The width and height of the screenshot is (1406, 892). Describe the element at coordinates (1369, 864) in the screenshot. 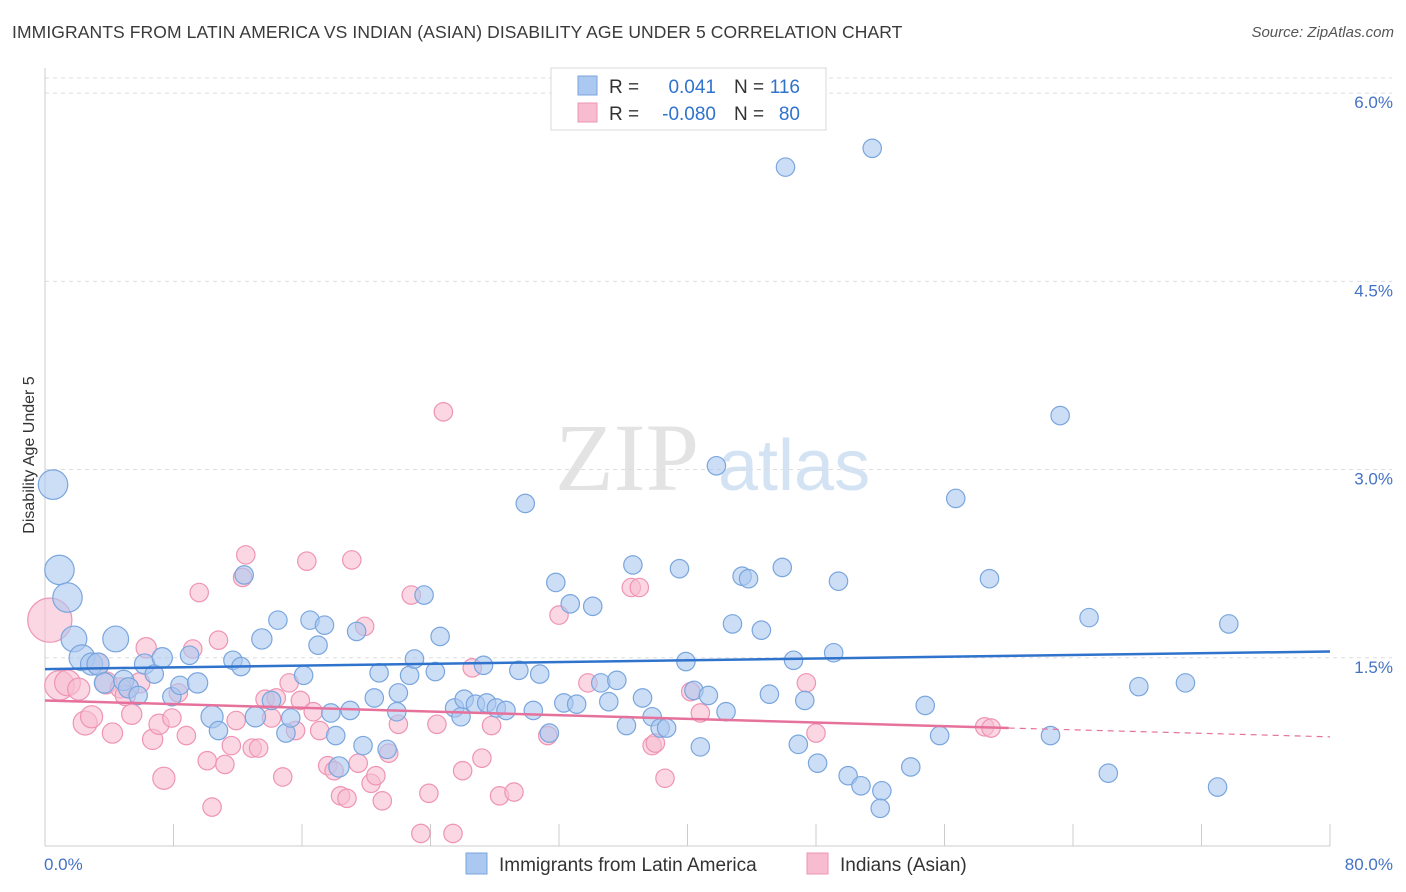

I see `x-tick-label-1: 80.0%` at that location.